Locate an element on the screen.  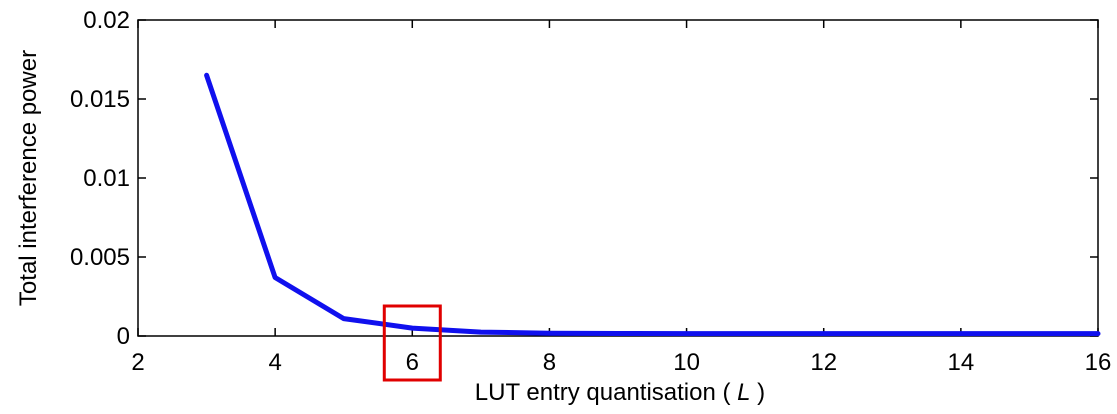
x-tick-label: 14 is located at coordinates (961, 362).